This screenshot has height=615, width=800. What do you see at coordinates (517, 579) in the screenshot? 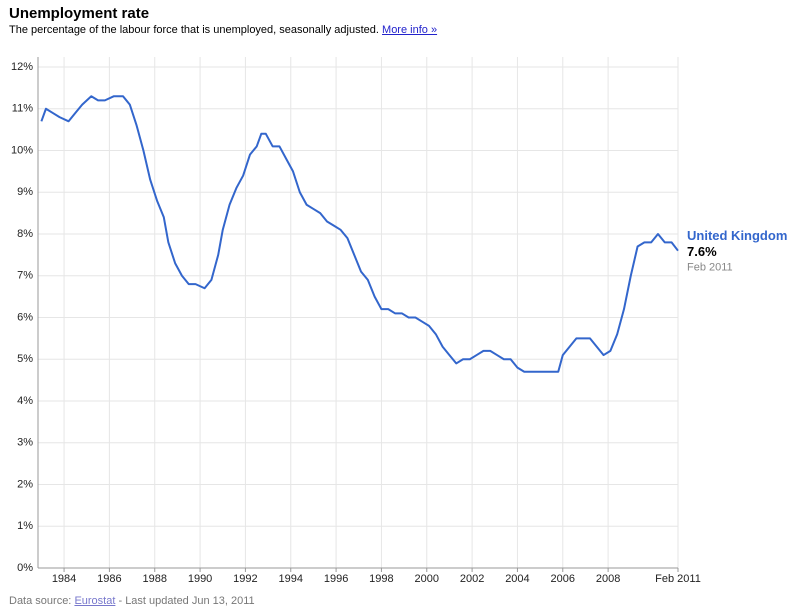
I see `x-tick-label: 2004` at bounding box center [517, 579].